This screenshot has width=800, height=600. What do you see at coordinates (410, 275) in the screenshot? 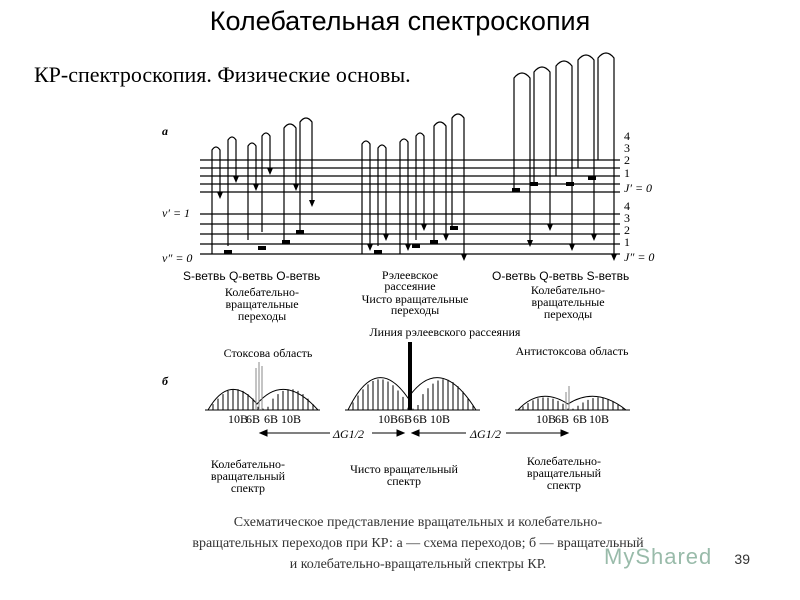
I see `rayleigh-1: Рэлеевское` at bounding box center [410, 275].